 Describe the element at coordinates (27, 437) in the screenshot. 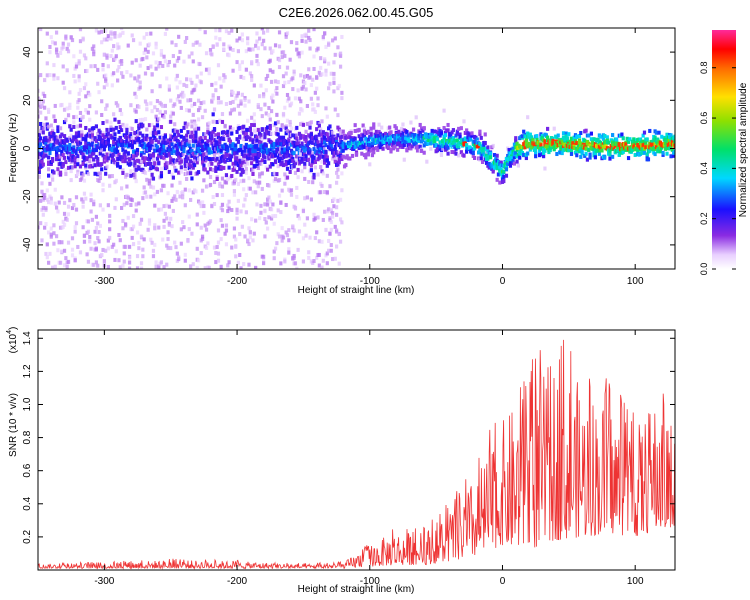

I see `snr-y-tick-label: 0.8` at that location.